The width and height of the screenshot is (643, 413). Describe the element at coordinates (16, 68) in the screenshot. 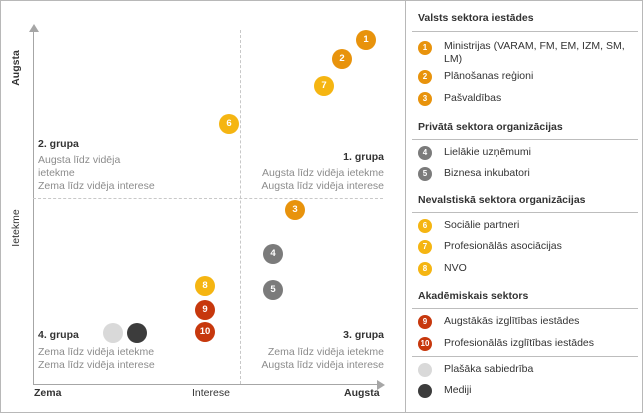

I see `y-axis-high-label: Augsta` at that location.